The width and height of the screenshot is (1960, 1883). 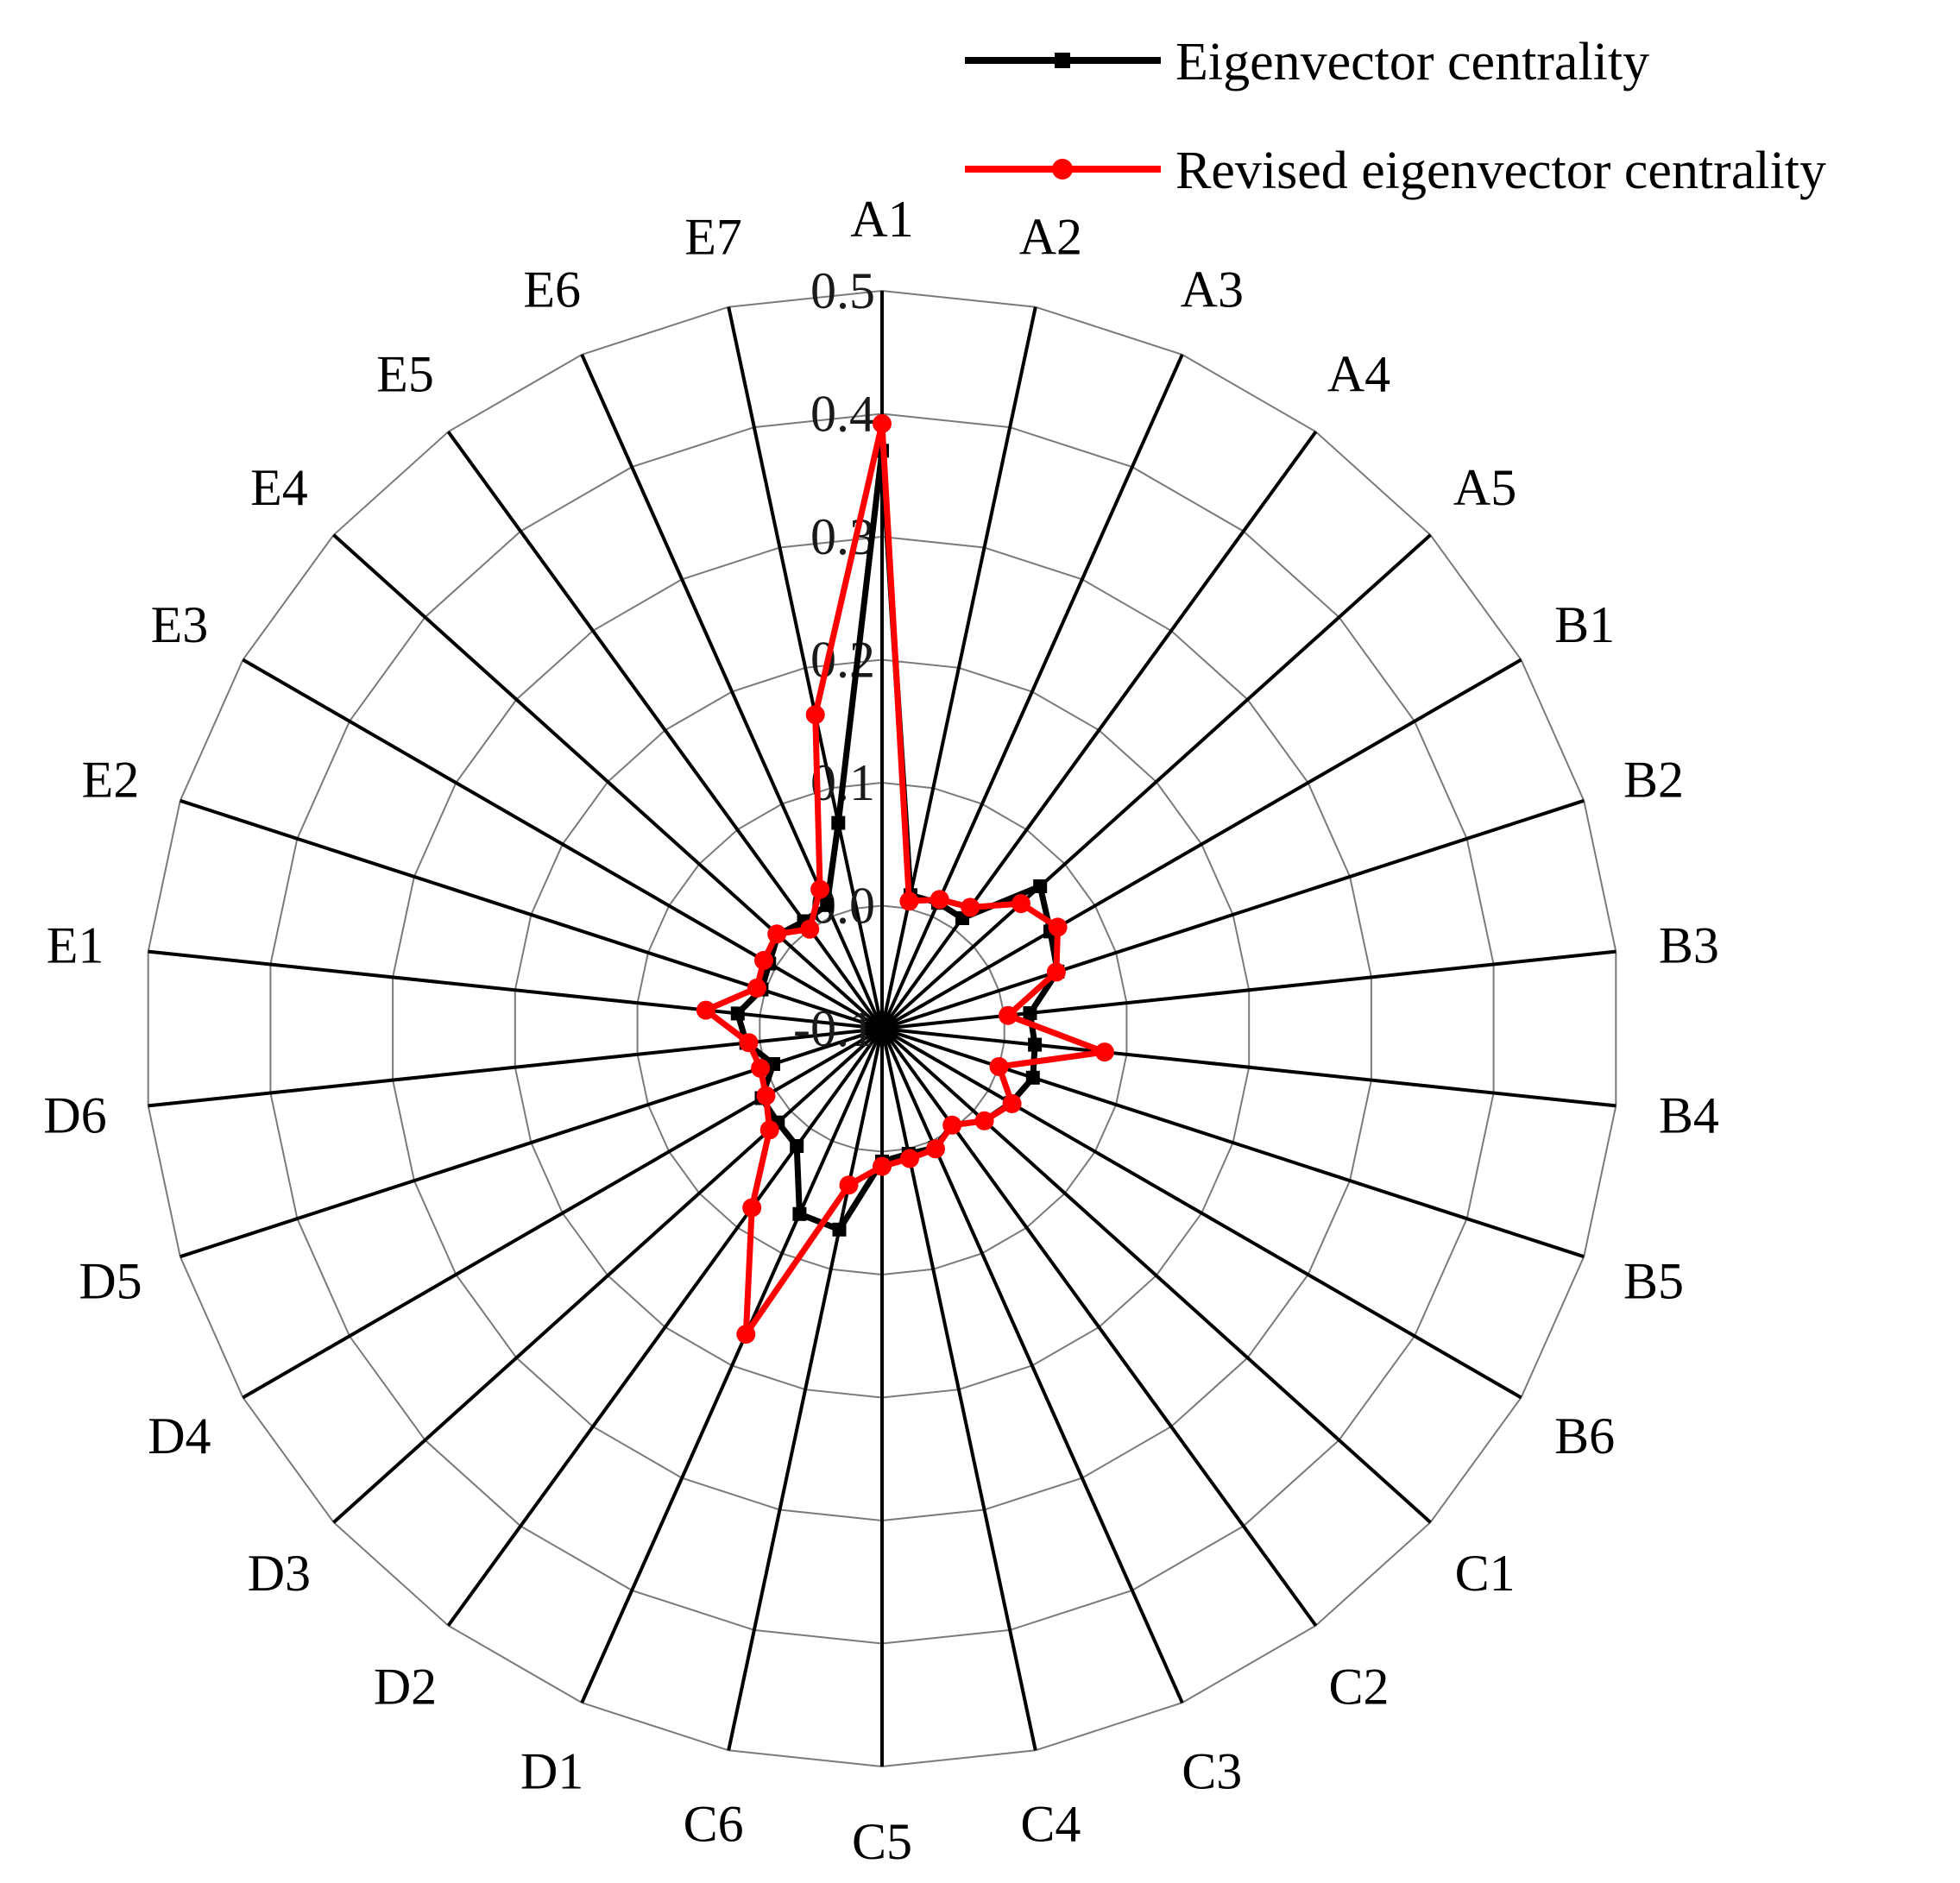 I want to click on data-point-c5, so click(x=883, y=1166).